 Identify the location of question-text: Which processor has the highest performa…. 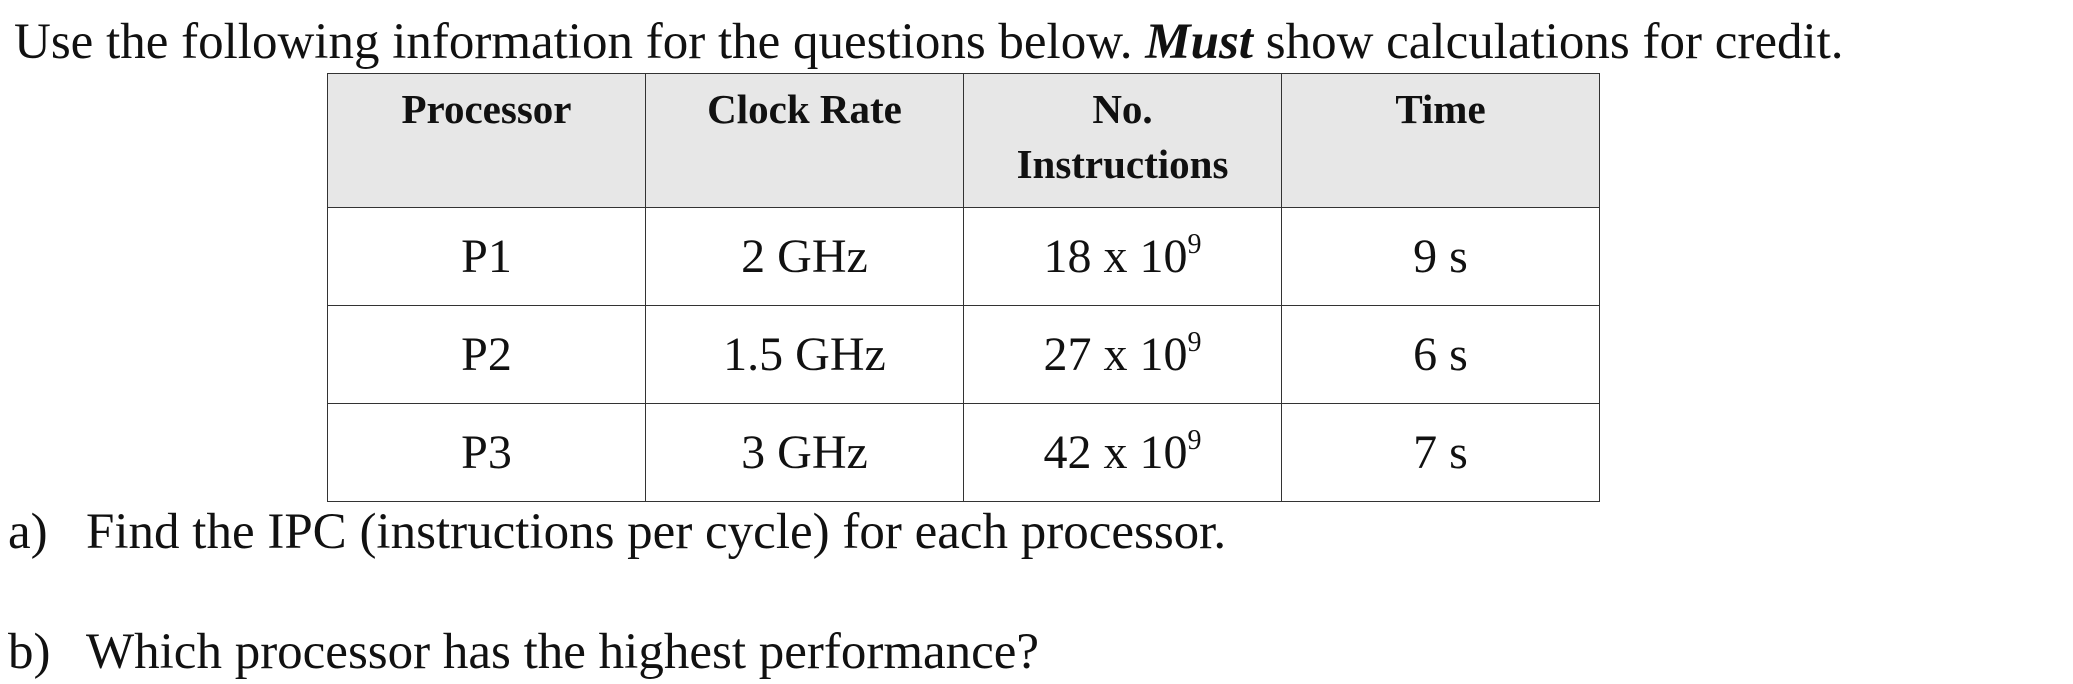
(563, 652).